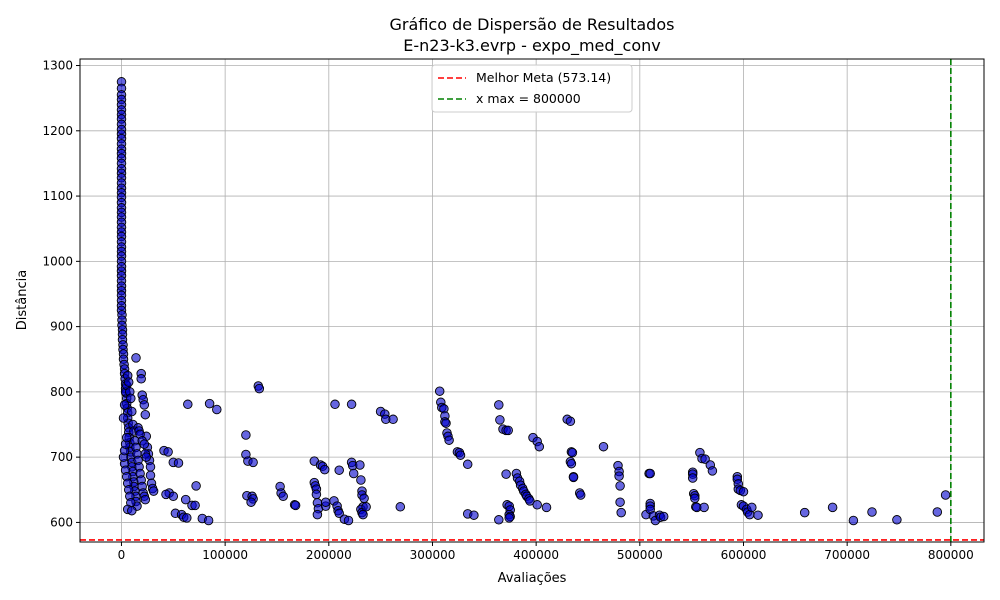 This screenshot has width=1000, height=600. What do you see at coordinates (22, 300) in the screenshot?
I see `y-axis-label: Distância` at bounding box center [22, 300].